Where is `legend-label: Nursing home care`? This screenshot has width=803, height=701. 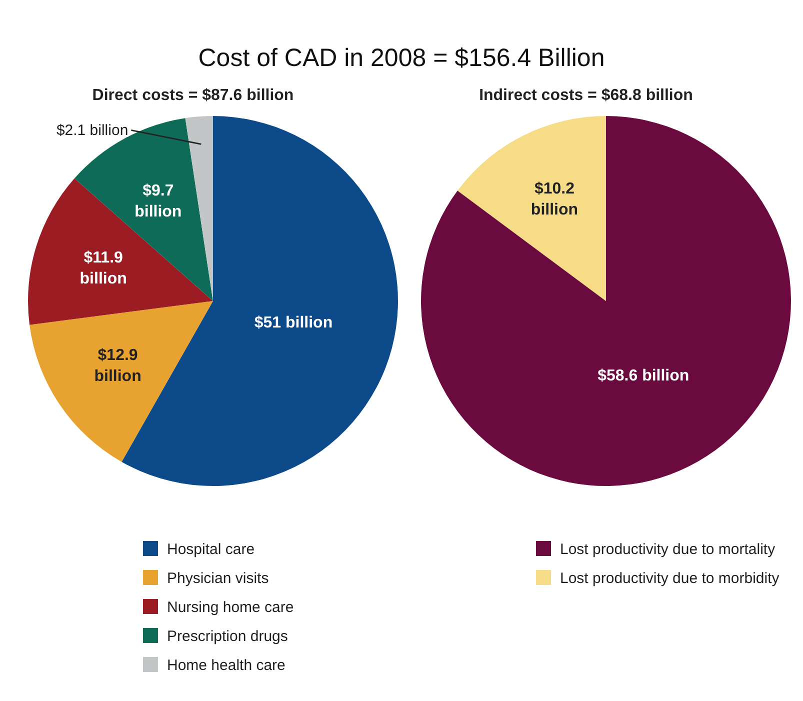
legend-label: Nursing home care is located at coordinates (230, 607).